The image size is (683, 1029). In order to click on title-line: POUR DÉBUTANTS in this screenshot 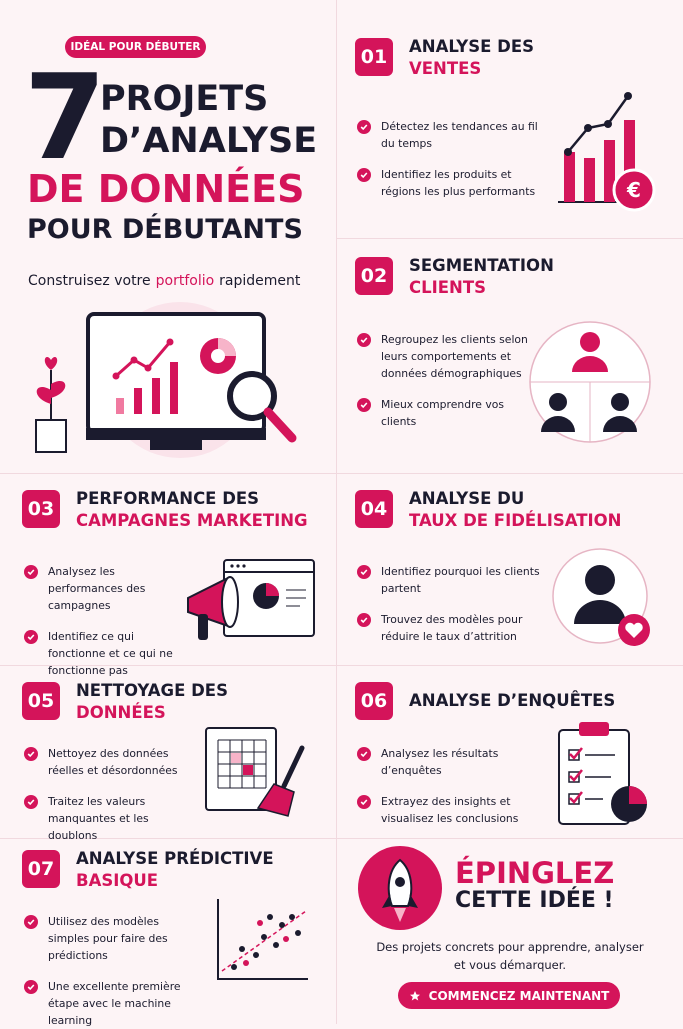, I will do `click(165, 229)`.